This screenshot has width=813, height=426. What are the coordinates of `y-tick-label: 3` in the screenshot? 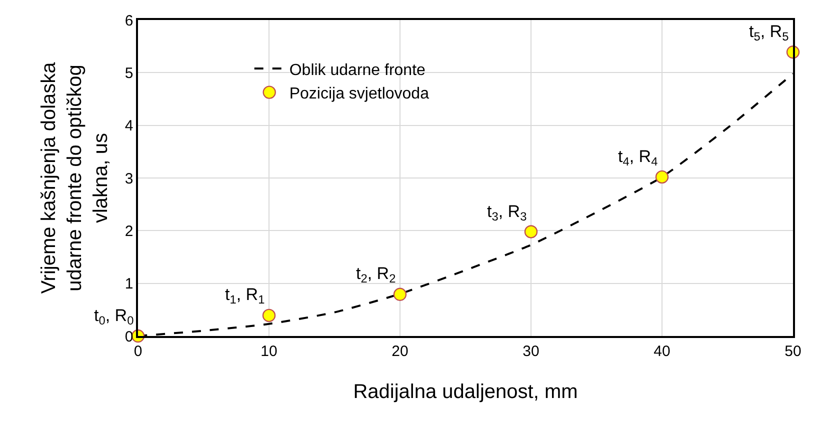 It's located at (129, 179).